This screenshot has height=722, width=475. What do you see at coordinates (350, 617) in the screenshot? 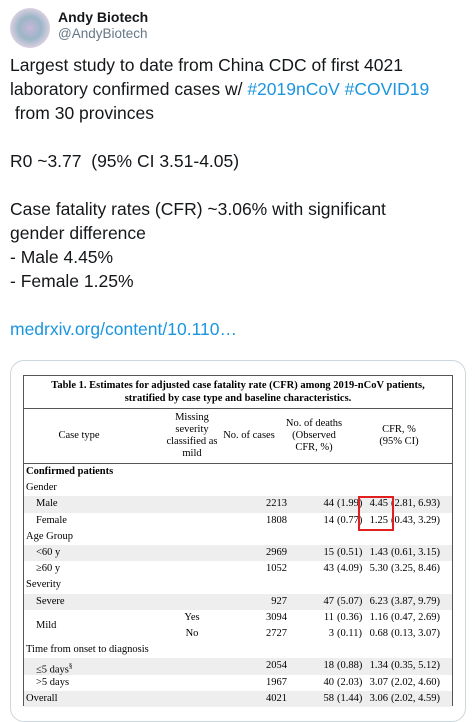
I see `cell: (0.36)` at bounding box center [350, 617].